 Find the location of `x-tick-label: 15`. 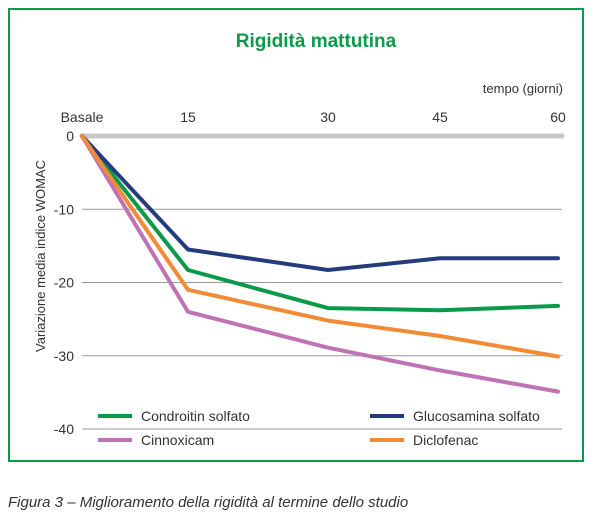

x-tick-label: 15 is located at coordinates (188, 117).